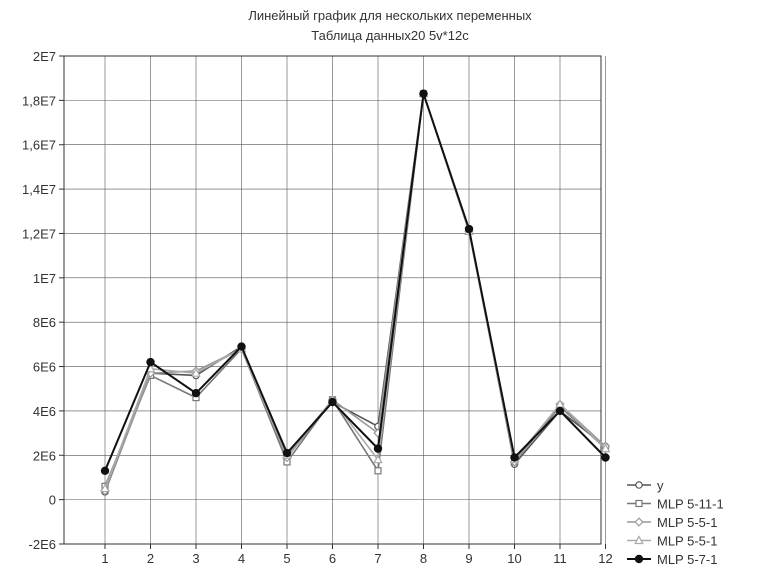 The image size is (776, 569). What do you see at coordinates (660, 485) in the screenshot?
I see `legend-label: y` at bounding box center [660, 485].